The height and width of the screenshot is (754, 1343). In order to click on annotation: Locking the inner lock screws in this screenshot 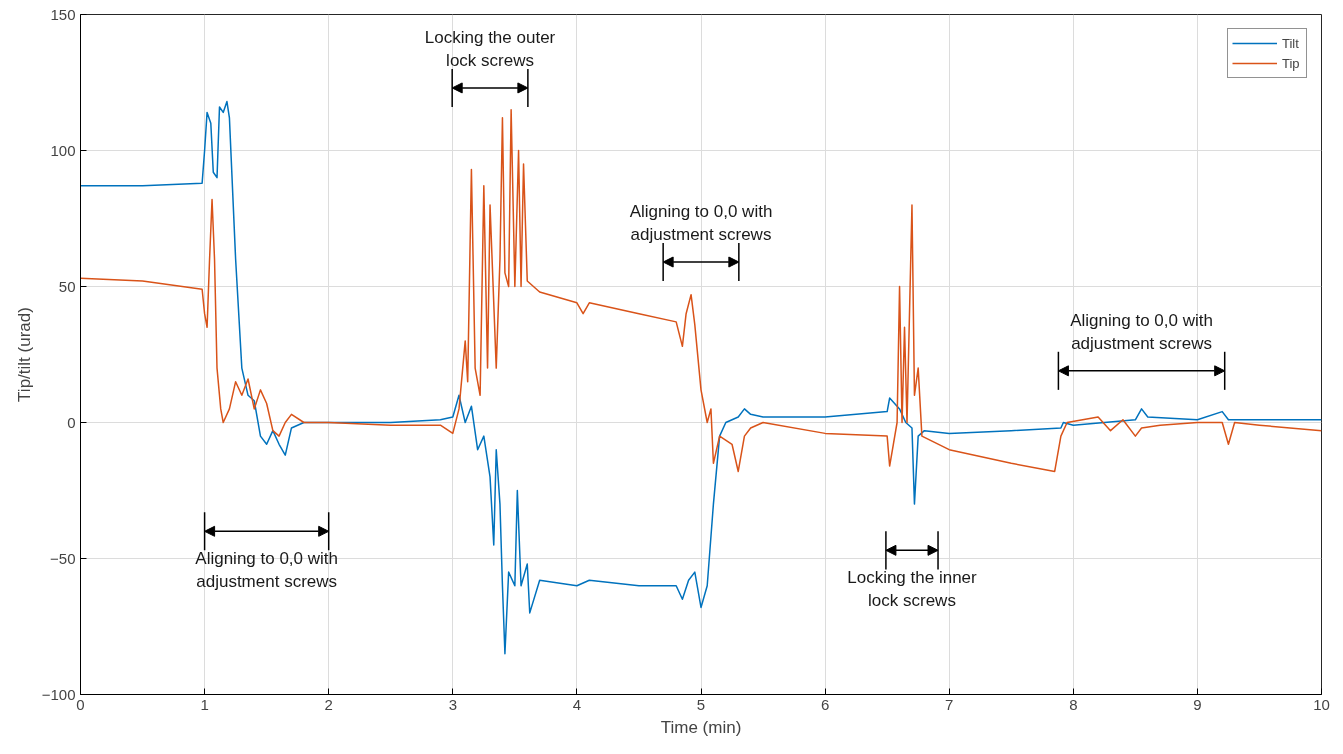, I will do `click(912, 589)`.